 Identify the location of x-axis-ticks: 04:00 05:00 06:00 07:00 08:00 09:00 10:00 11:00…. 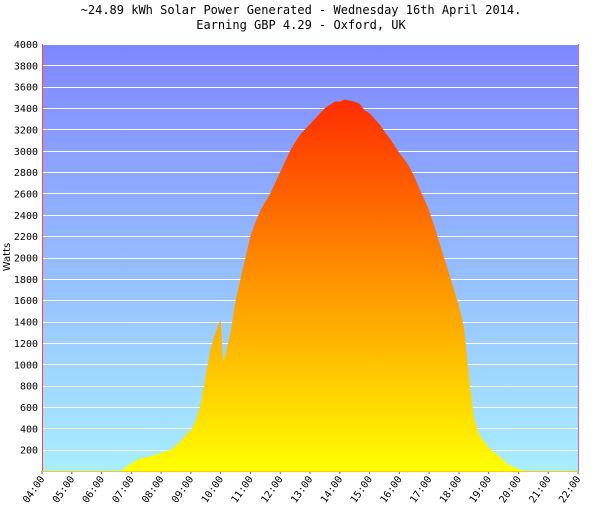
(302, 488).